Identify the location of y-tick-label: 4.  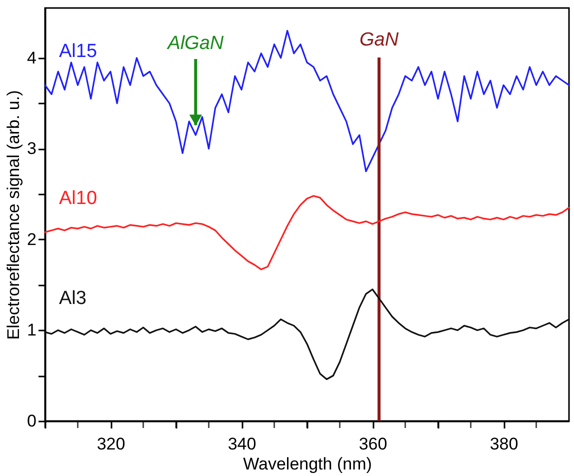
(31, 58).